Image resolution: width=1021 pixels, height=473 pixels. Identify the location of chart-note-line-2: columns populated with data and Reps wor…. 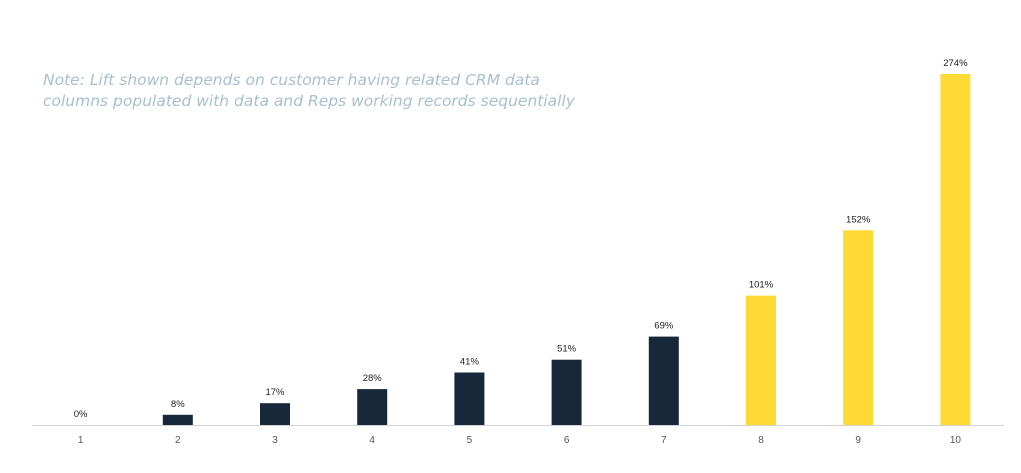
(309, 101).